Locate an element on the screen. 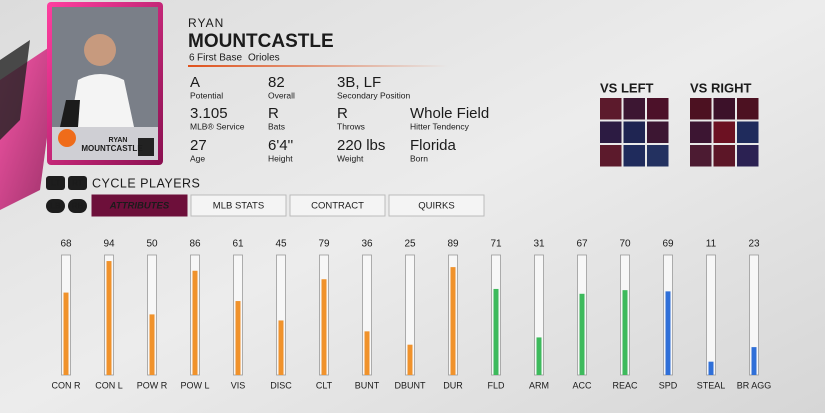 This screenshot has width=825, height=413. background-streak is located at coordinates (15, 90).